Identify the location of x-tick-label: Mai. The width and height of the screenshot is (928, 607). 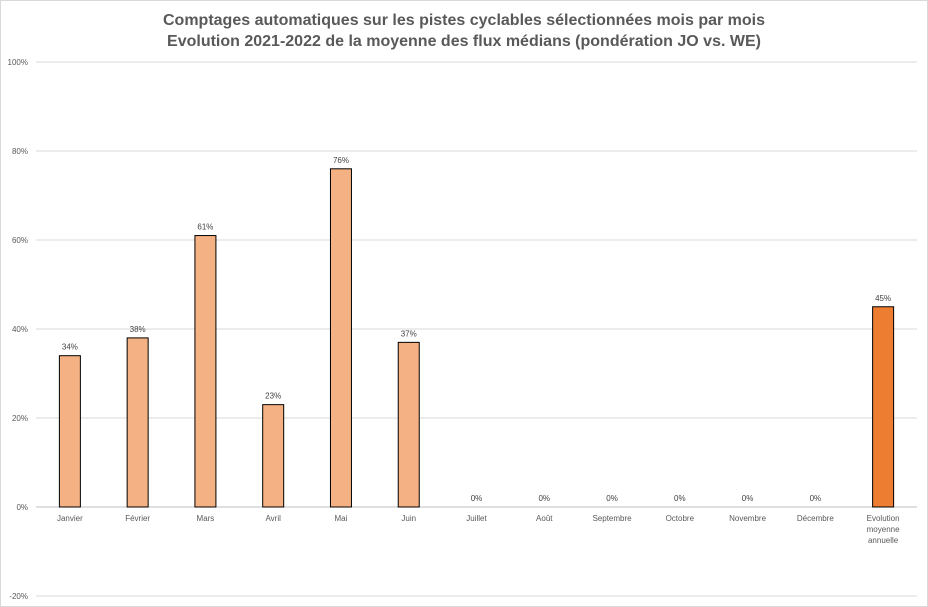
(341, 518).